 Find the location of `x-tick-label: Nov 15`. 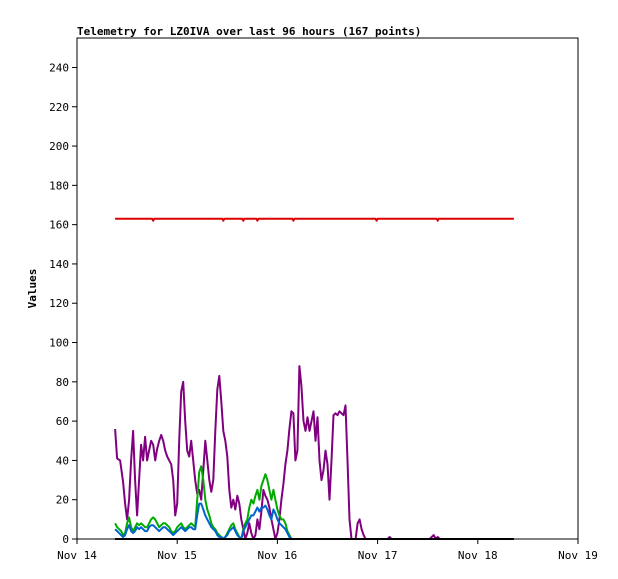

x-tick-label: Nov 15 is located at coordinates (177, 555).